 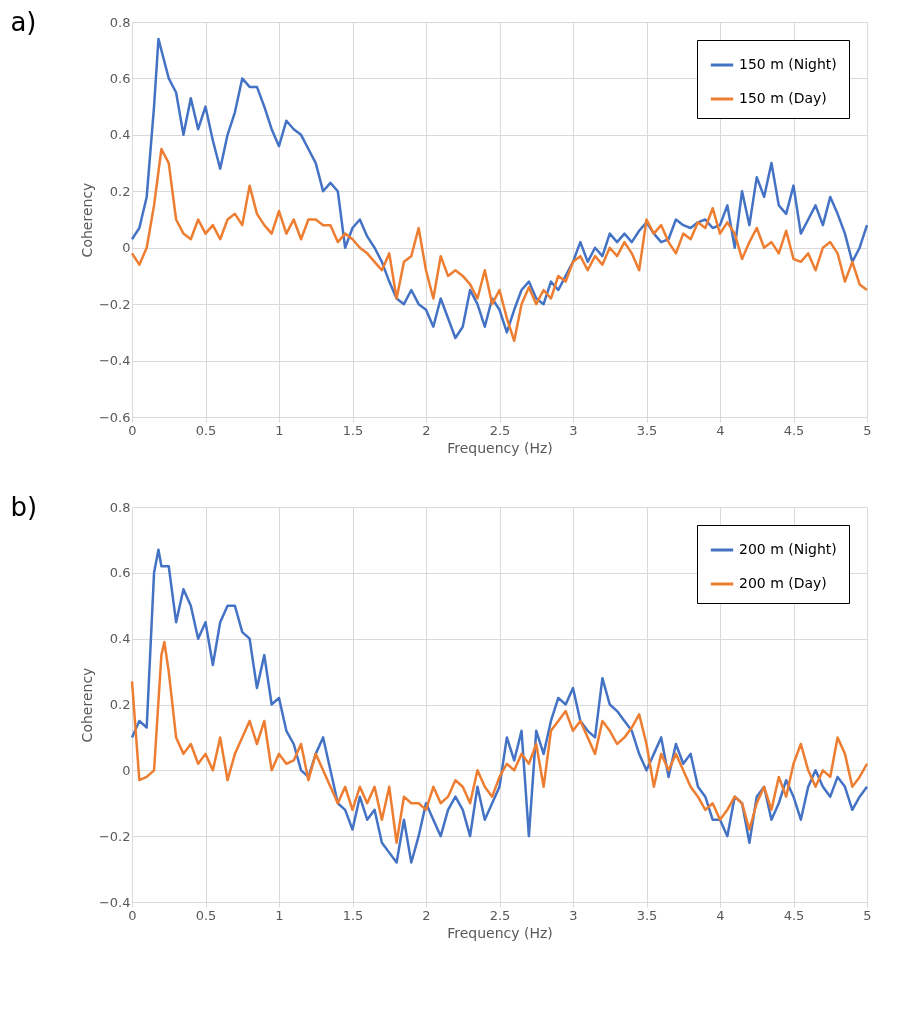 What do you see at coordinates (788, 549) in the screenshot?
I see `legend-label: 200 m (Night)` at bounding box center [788, 549].